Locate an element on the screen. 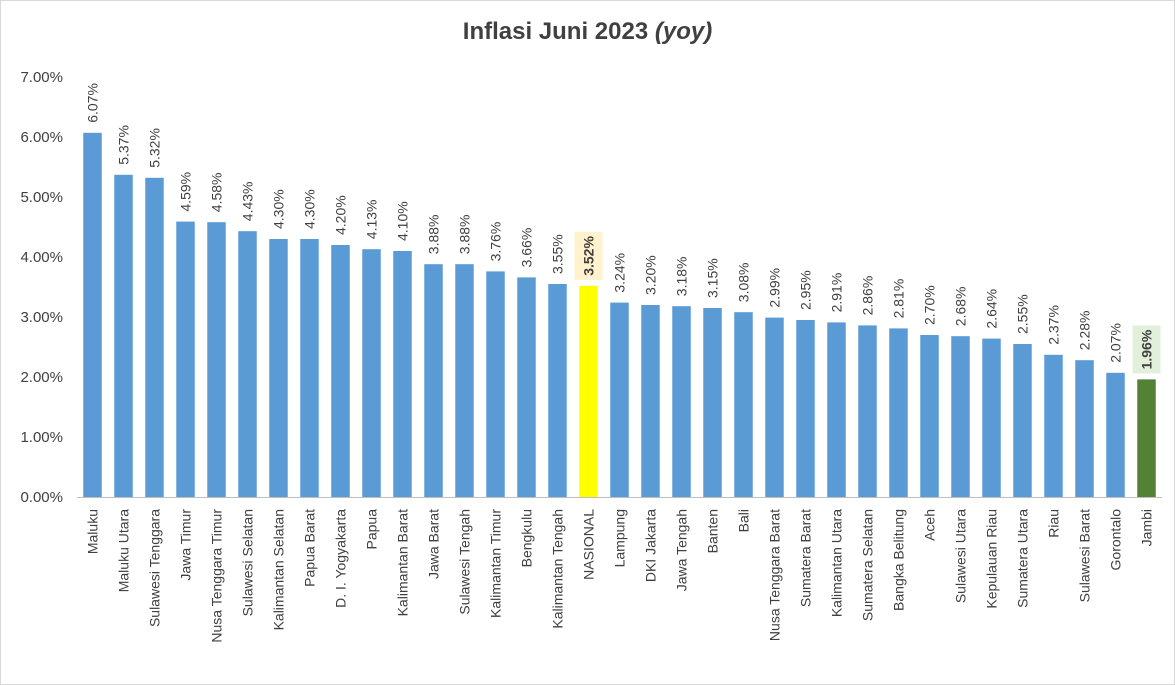 The height and width of the screenshot is (685, 1175). category-label: Sulawesi Tengah is located at coordinates (465, 562).